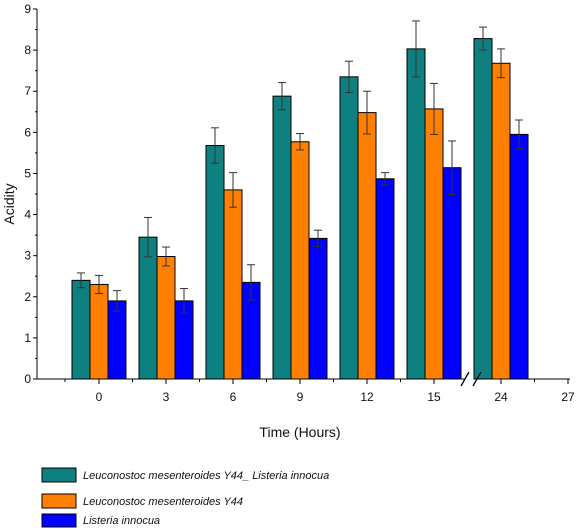  Describe the element at coordinates (27, 338) in the screenshot. I see `y-tick-label-1: 1` at that location.